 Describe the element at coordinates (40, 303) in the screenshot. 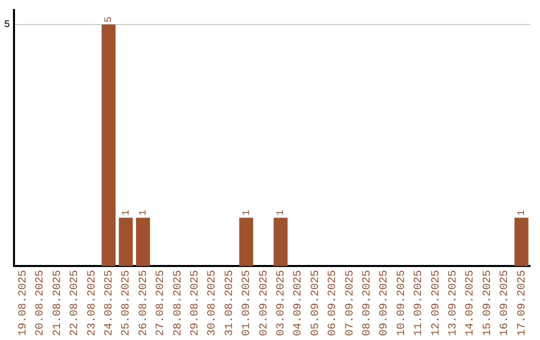

I see `x-tick-label: 20.08.2025` at that location.